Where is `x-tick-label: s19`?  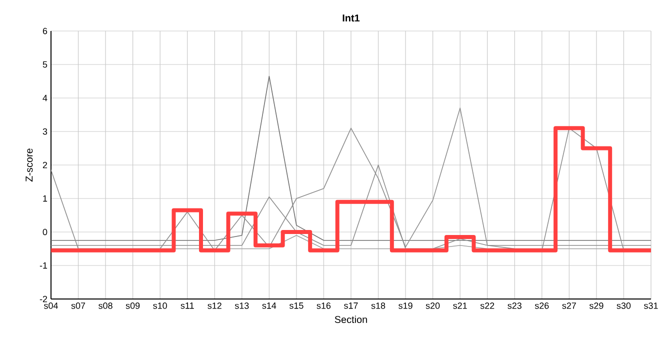 x-tick-label: s19 is located at coordinates (405, 305).